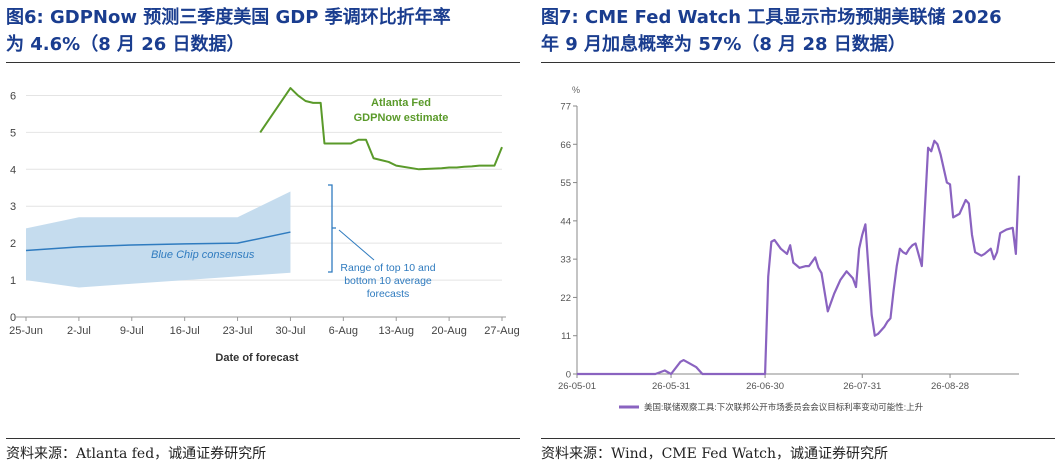  I want to click on gdpnow-label-line2: GDPNow estimate, so click(401, 118).